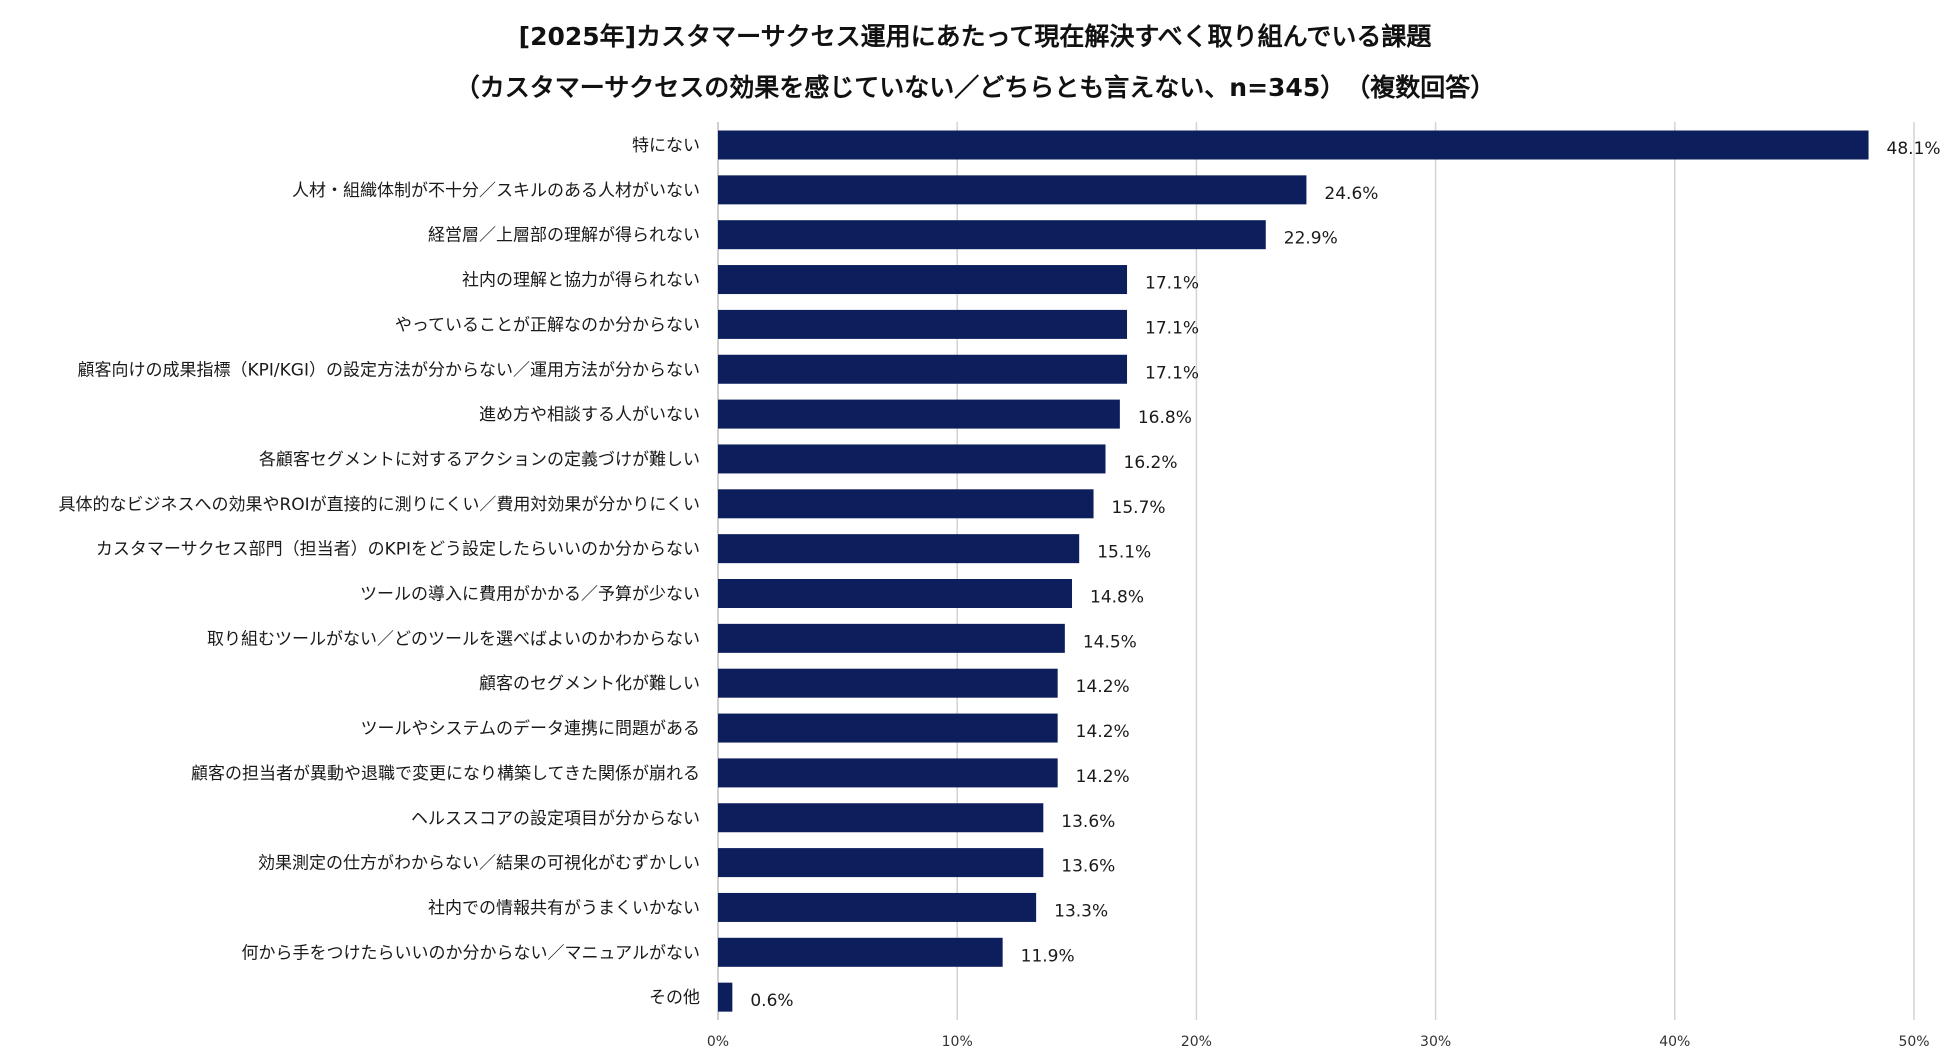  I want to click on category-label-4: 社内の理解と協力が得られない, so click(581, 281).